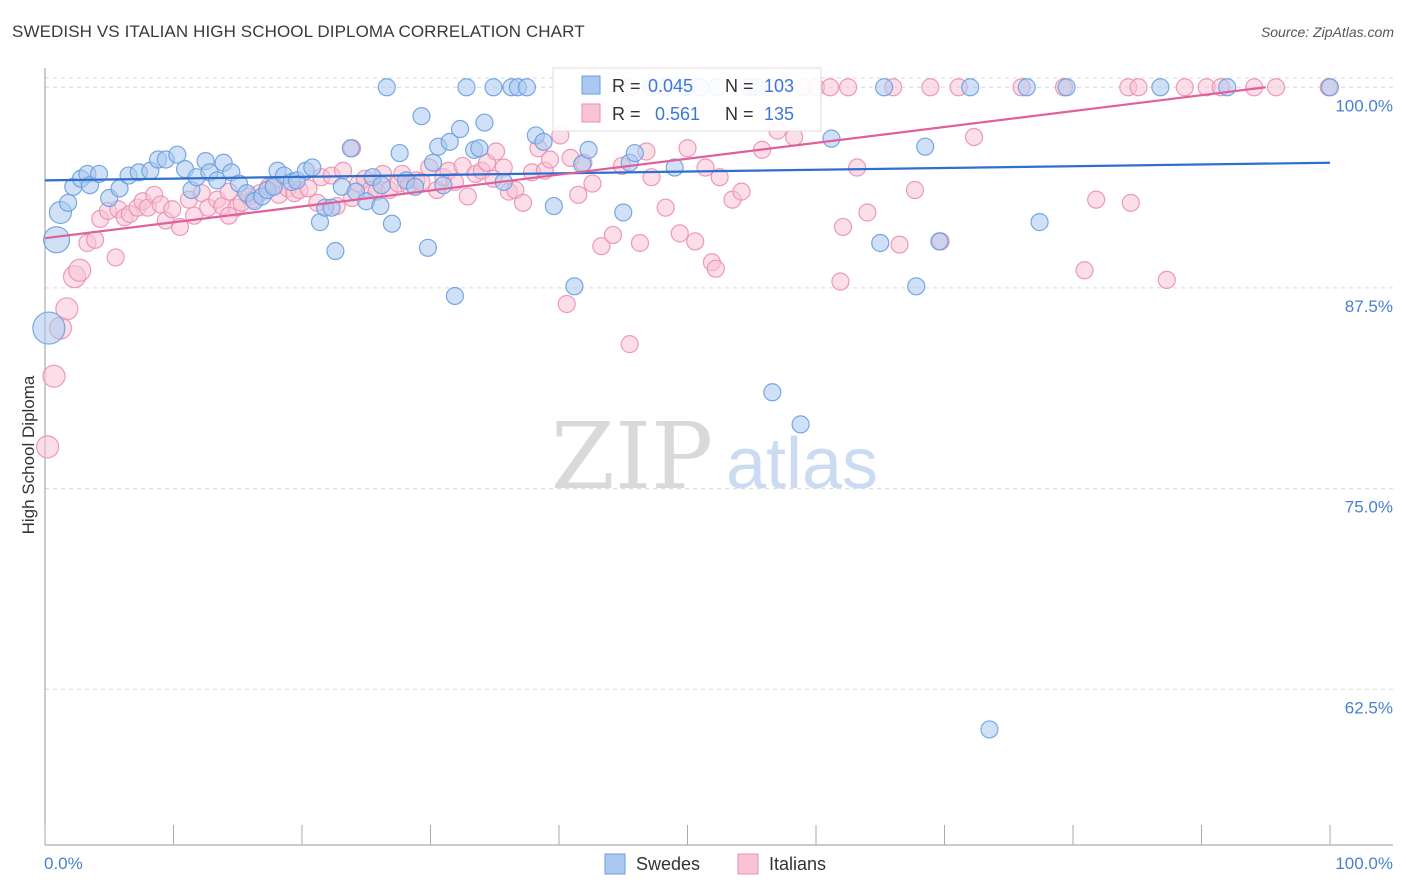 The image size is (1406, 892). Describe the element at coordinates (687, 99) in the screenshot. I see `stats-legend: R = 0.045 N = 103 R = 0.561 N = 135` at that location.